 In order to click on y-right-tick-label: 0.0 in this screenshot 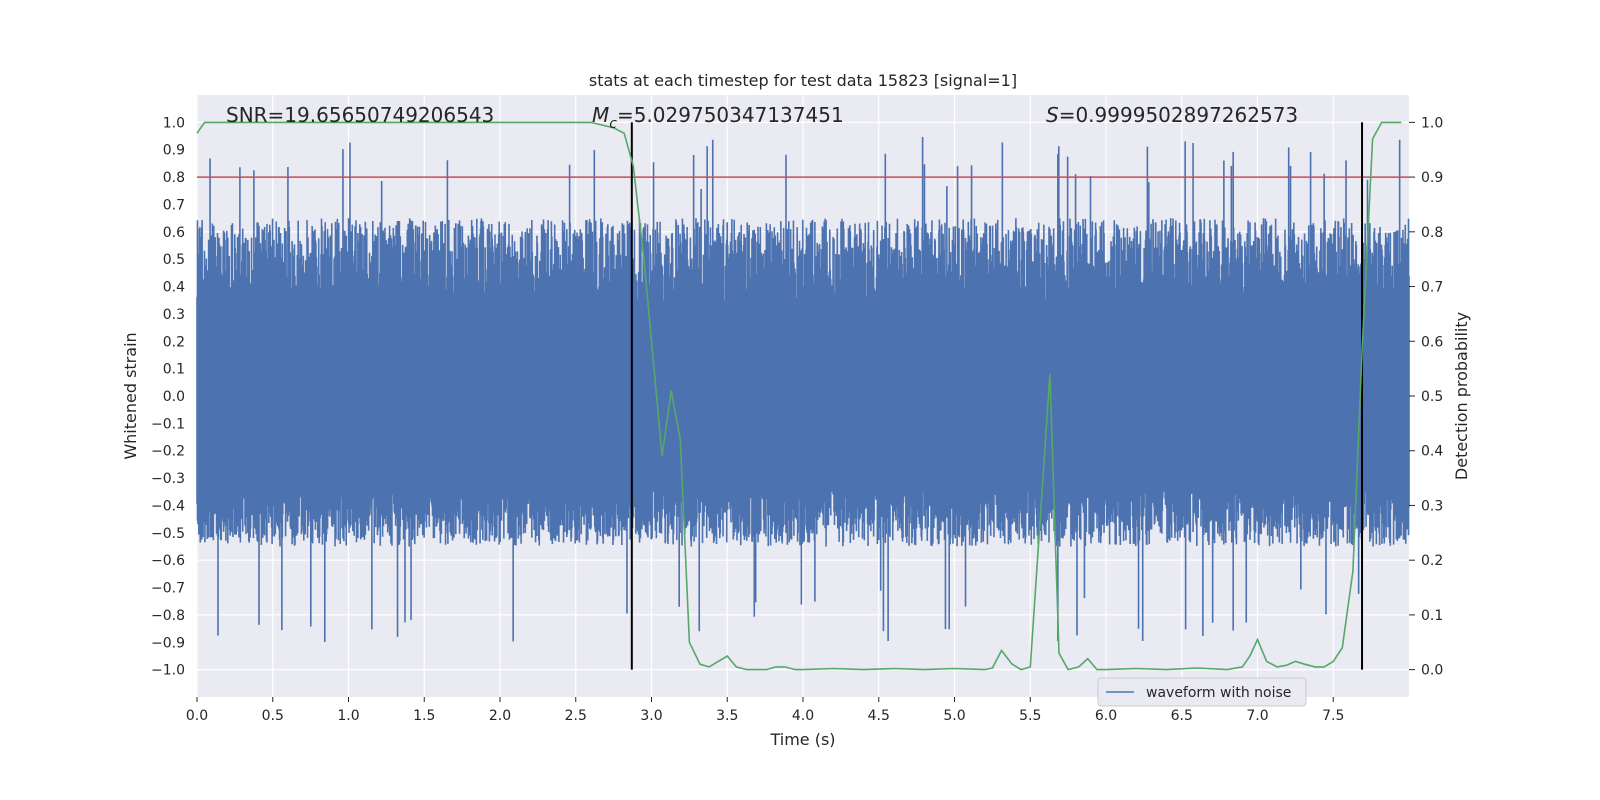, I will do `click(1432, 671)`.